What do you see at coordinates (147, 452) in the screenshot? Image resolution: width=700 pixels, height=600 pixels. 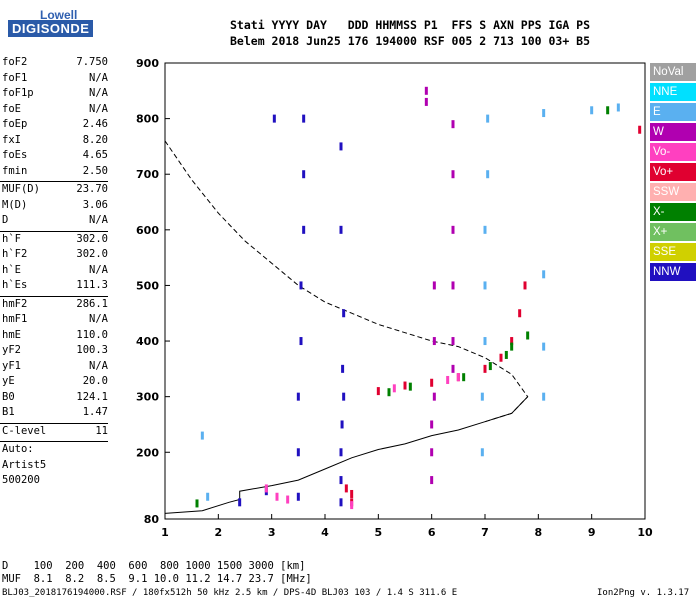 I see `y-tick-label: 200` at bounding box center [147, 452].